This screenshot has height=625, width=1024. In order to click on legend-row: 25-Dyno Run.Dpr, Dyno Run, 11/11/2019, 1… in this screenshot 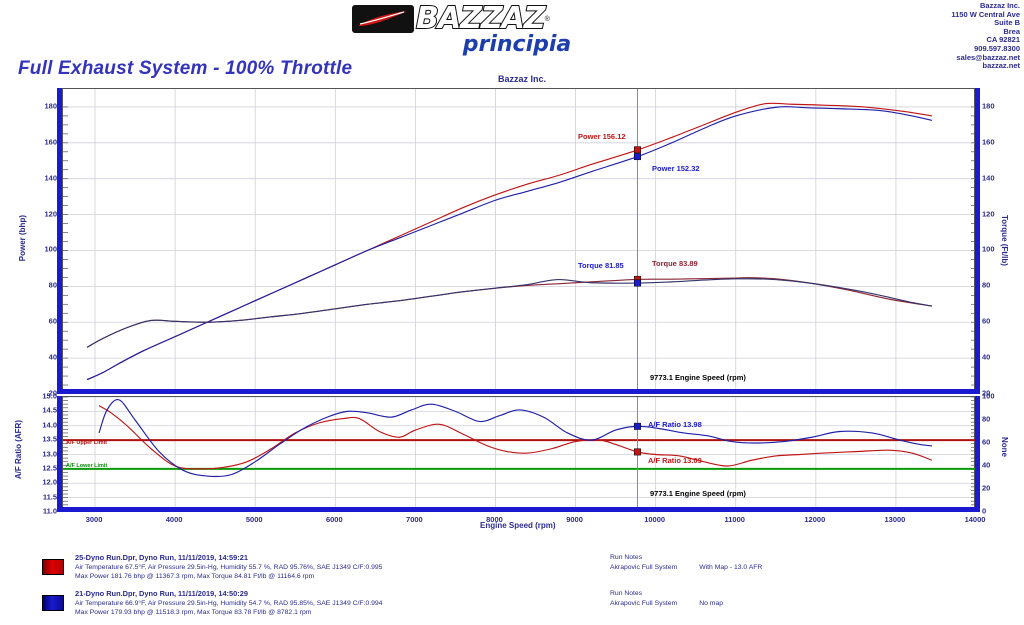, I will do `click(522, 568)`.